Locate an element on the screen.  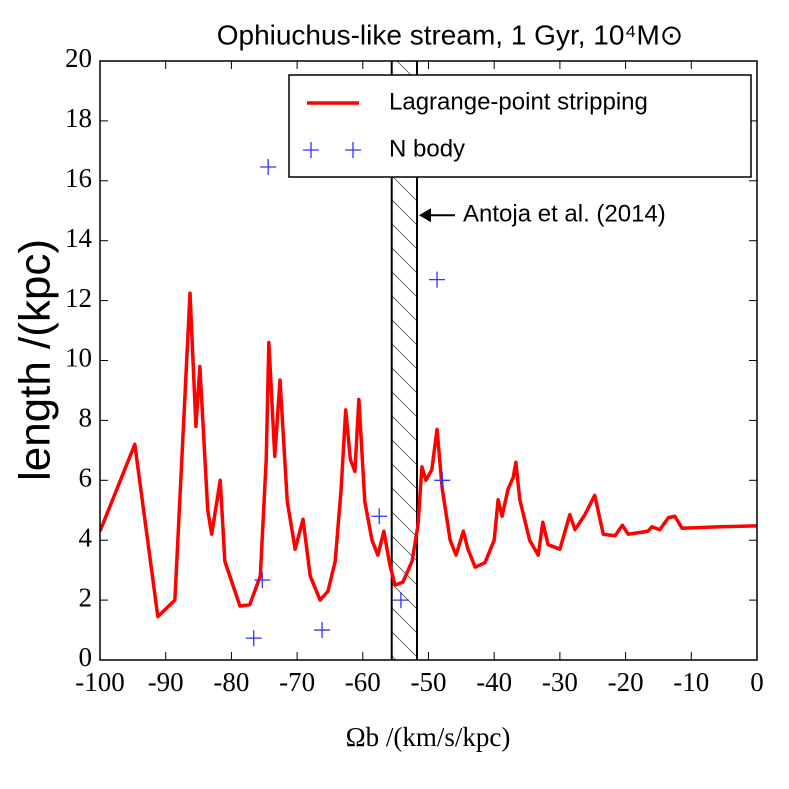
x-tick-label: -10 is located at coordinates (691, 682).